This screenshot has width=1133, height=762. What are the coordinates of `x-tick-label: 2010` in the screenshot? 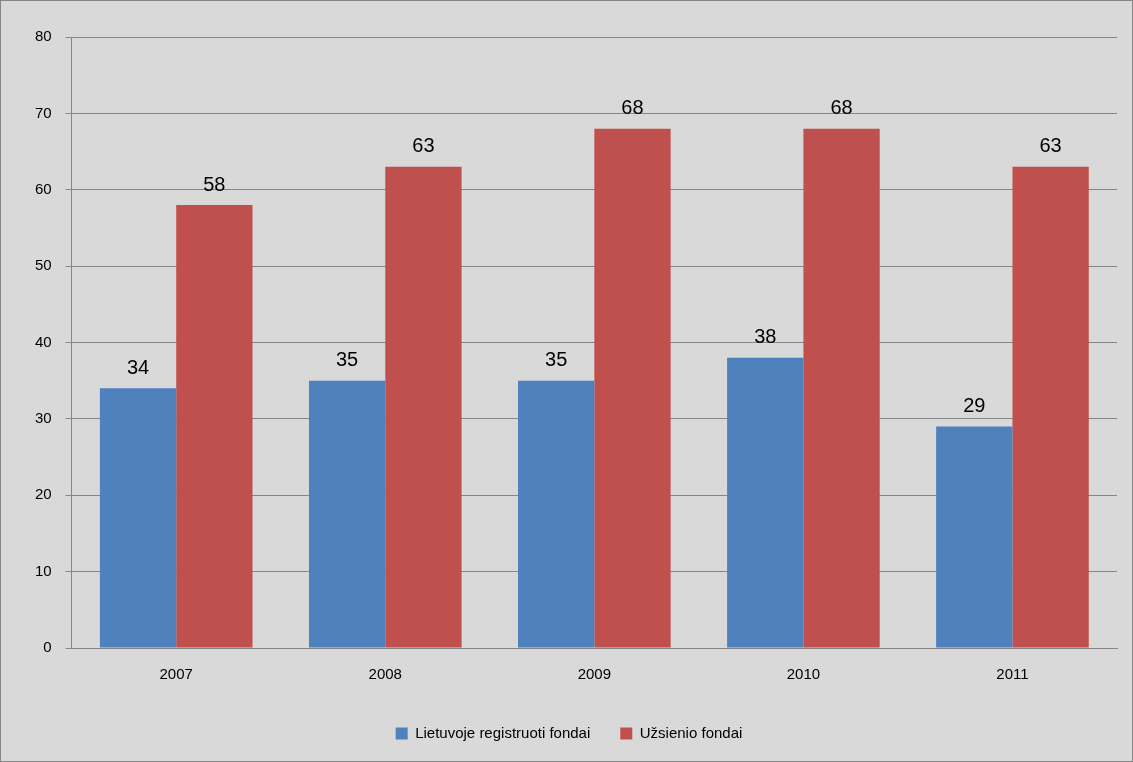 It's located at (803, 674).